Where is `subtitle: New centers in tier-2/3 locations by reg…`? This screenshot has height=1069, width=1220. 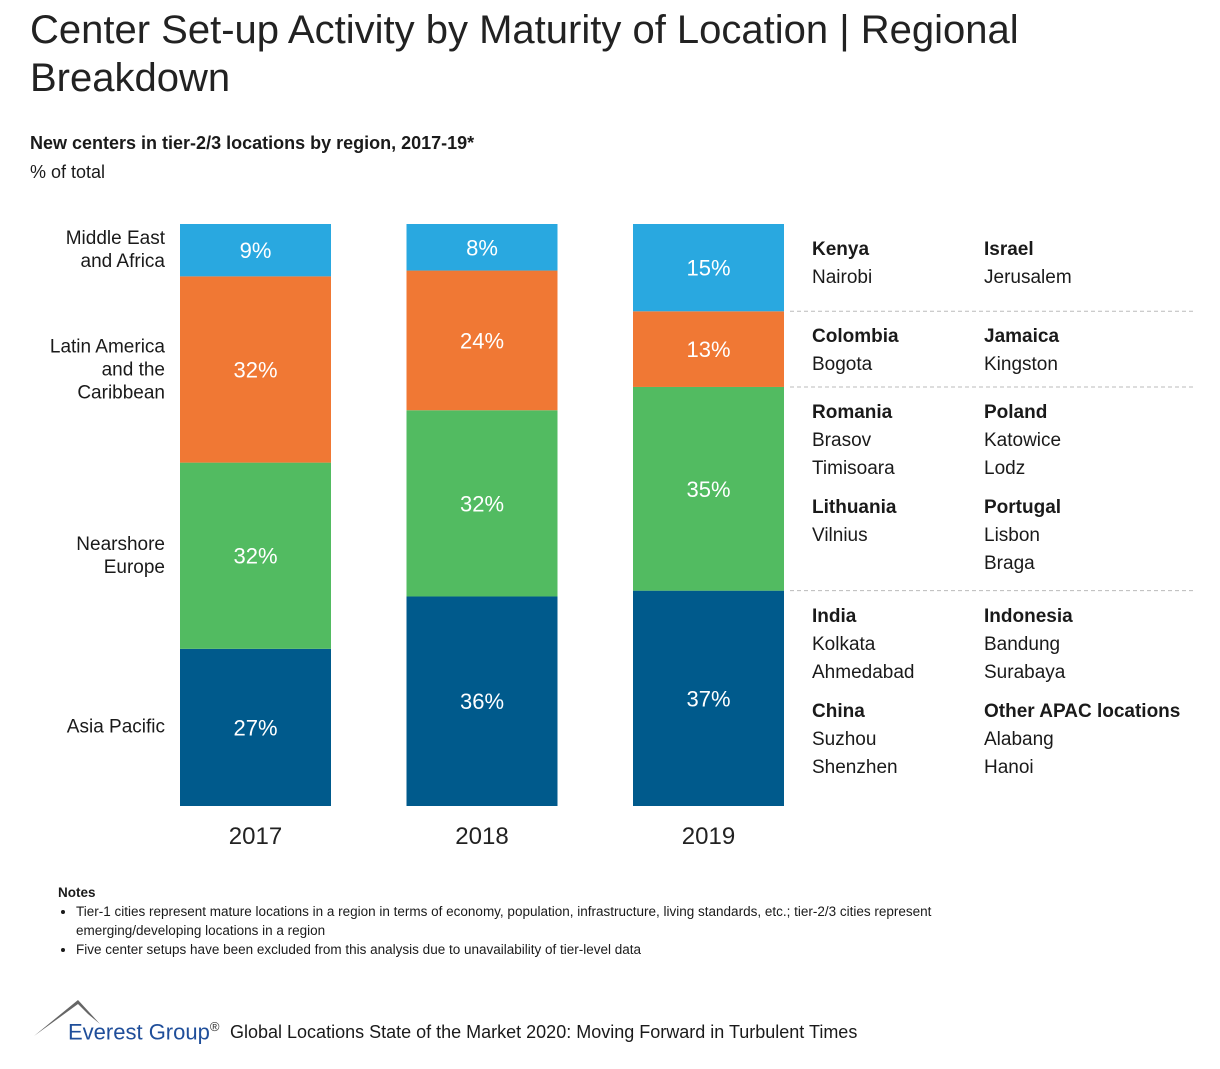
subtitle: New centers in tier-2/3 locations by reg… is located at coordinates (252, 143).